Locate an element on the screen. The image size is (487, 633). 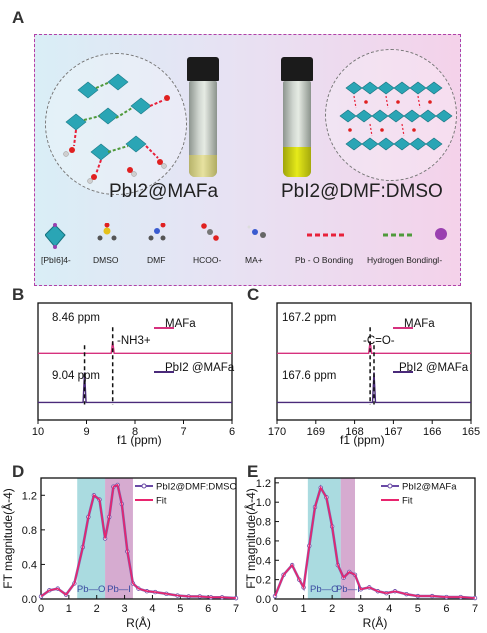
x-tick-label: 165 is located at coordinates (471, 432).